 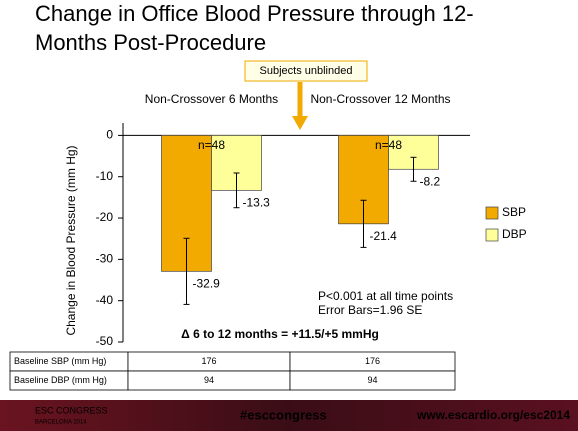 What do you see at coordinates (109, 135) in the screenshot?
I see `y-tick-label: 0` at bounding box center [109, 135].